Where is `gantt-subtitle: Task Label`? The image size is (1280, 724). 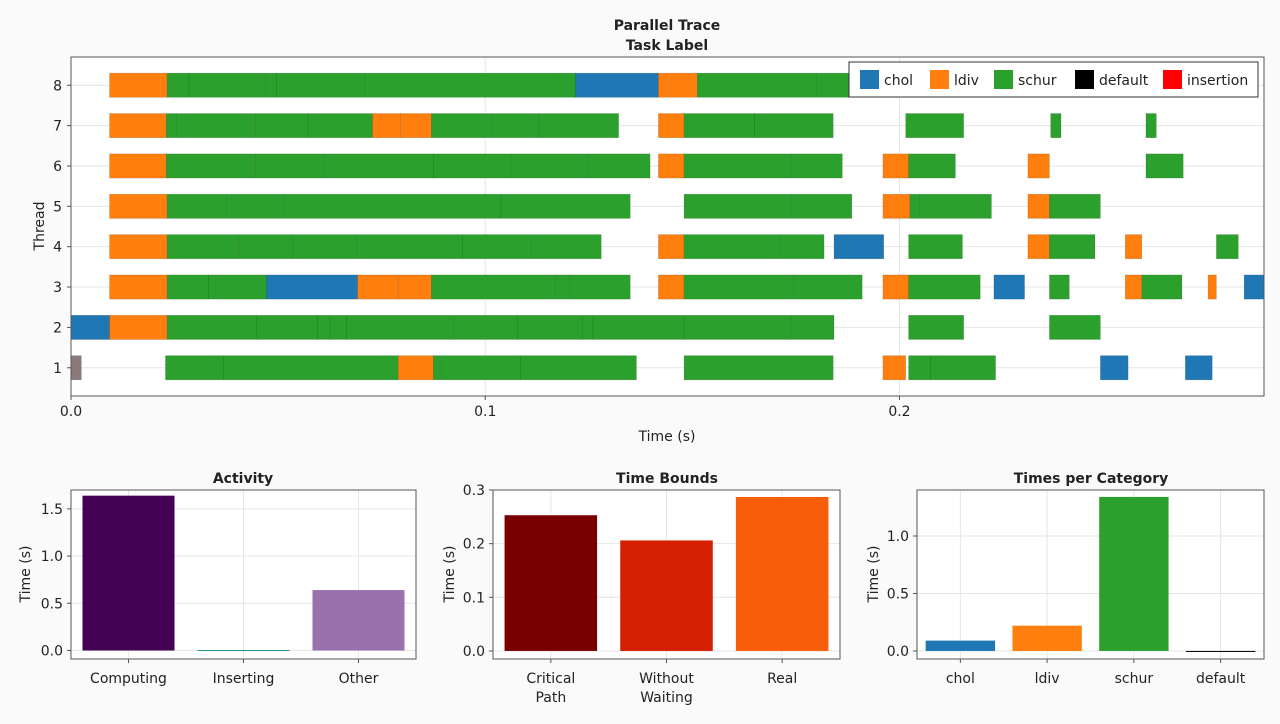
gantt-subtitle: Task Label is located at coordinates (667, 46).